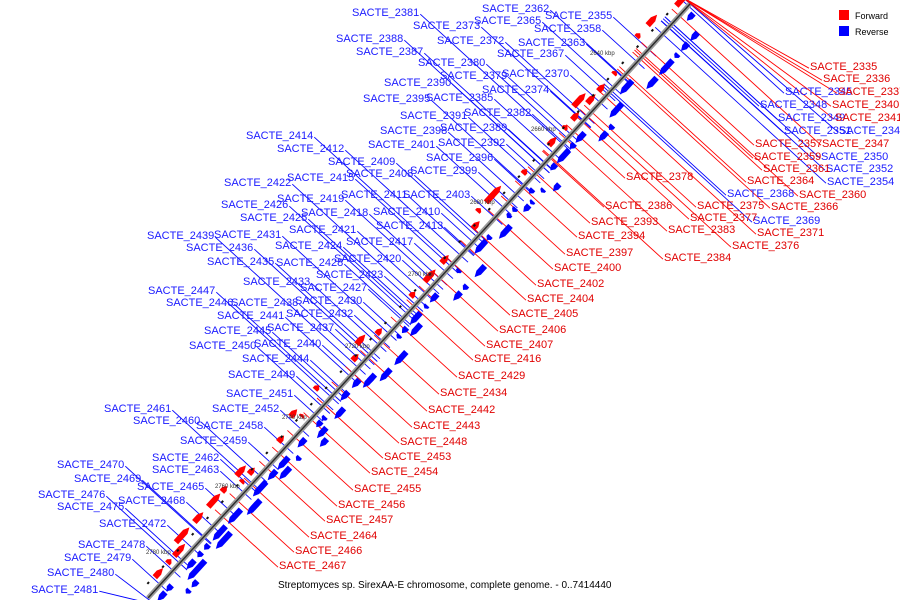 The height and width of the screenshot is (600, 900). I want to click on gene-label: SACTE_2475, so click(90, 507).